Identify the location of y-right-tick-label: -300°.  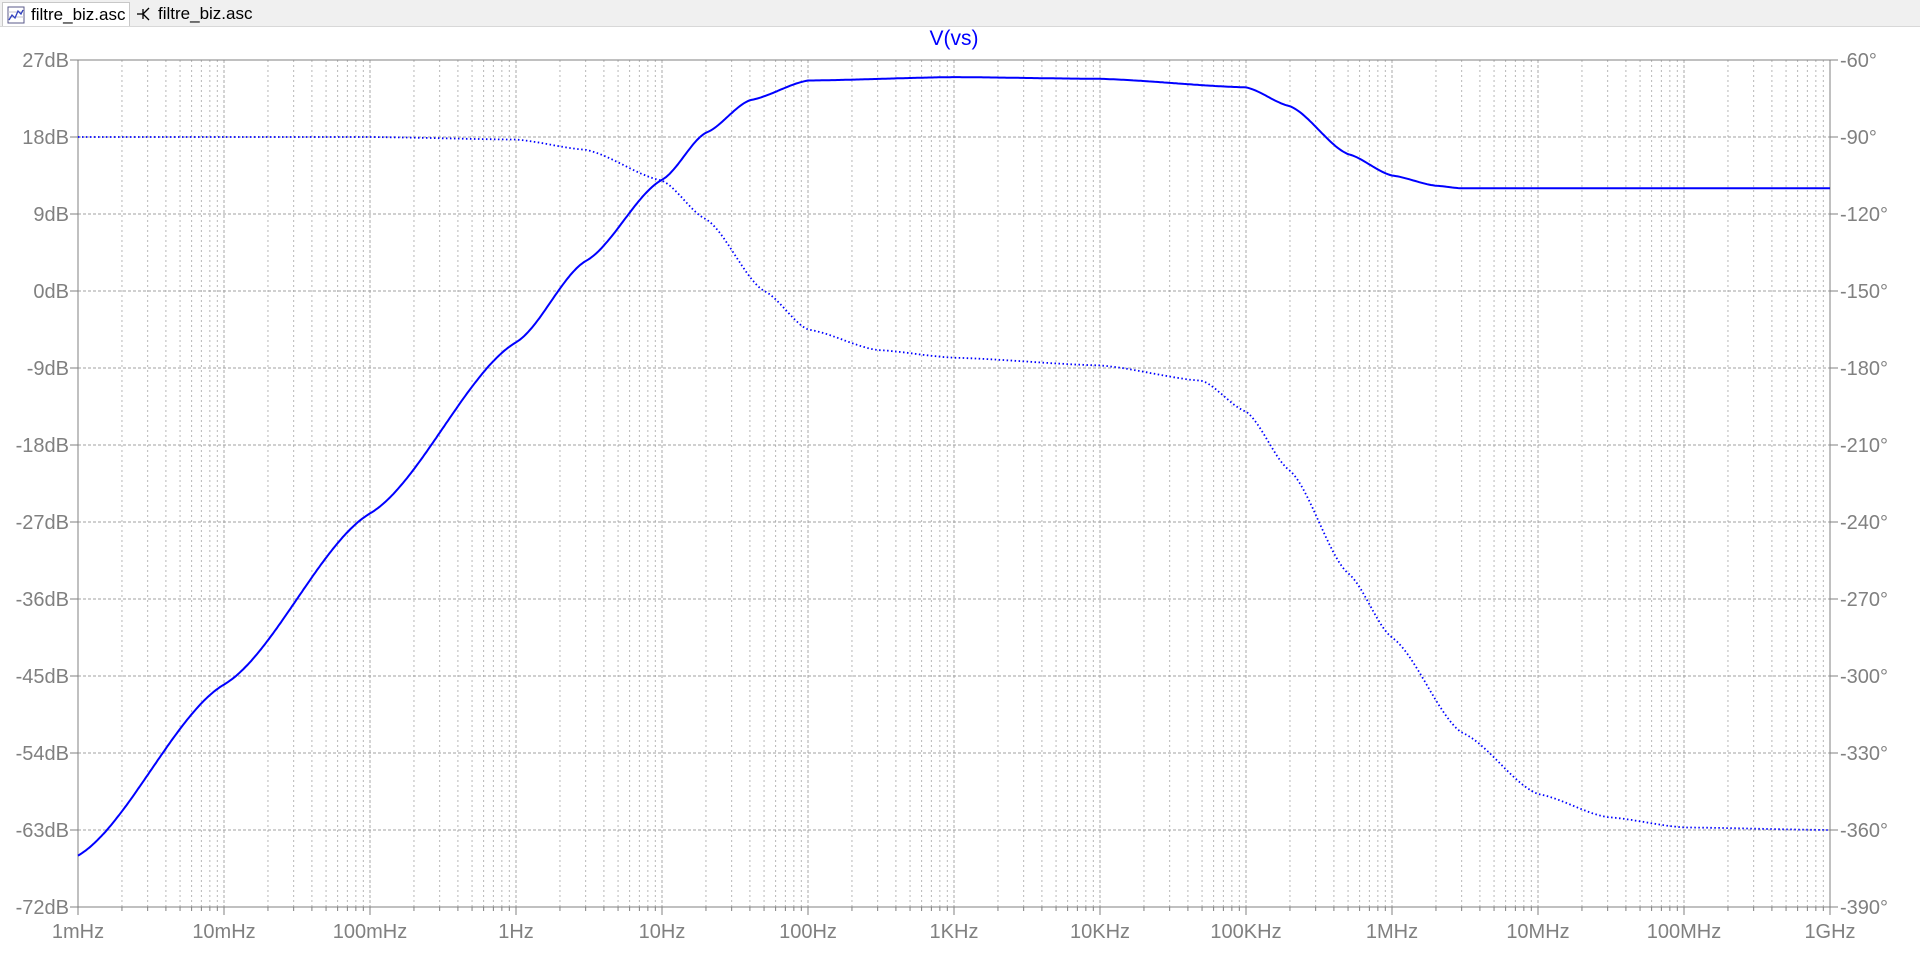
(1864, 677).